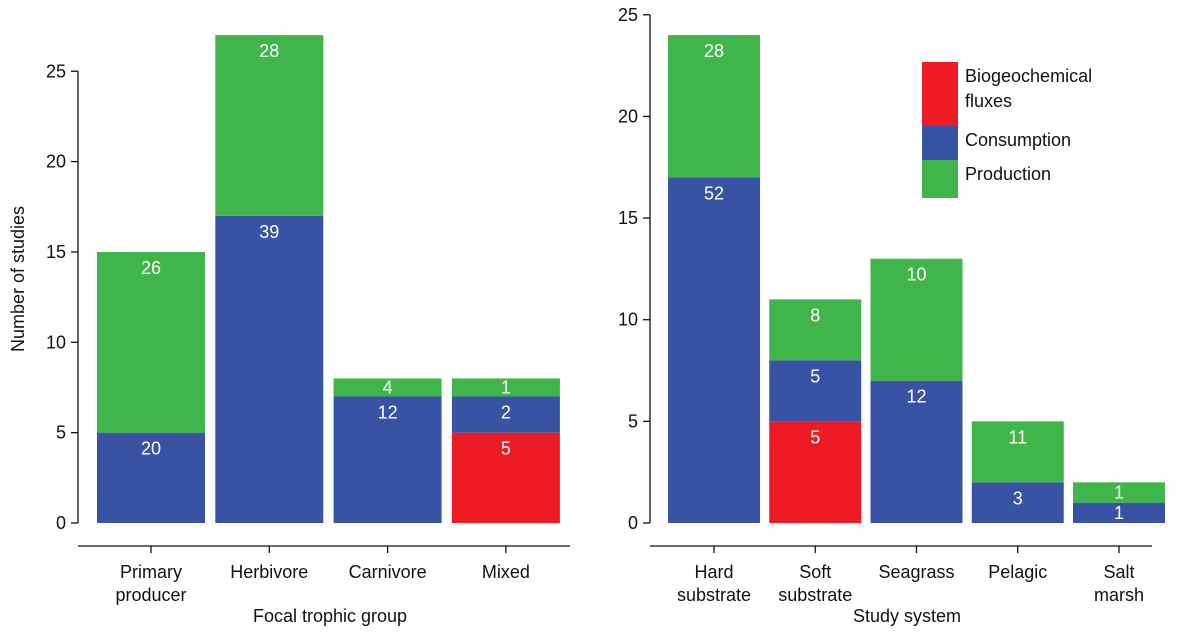 The width and height of the screenshot is (1183, 642). Describe the element at coordinates (151, 268) in the screenshot. I see `data-label: 26` at that location.